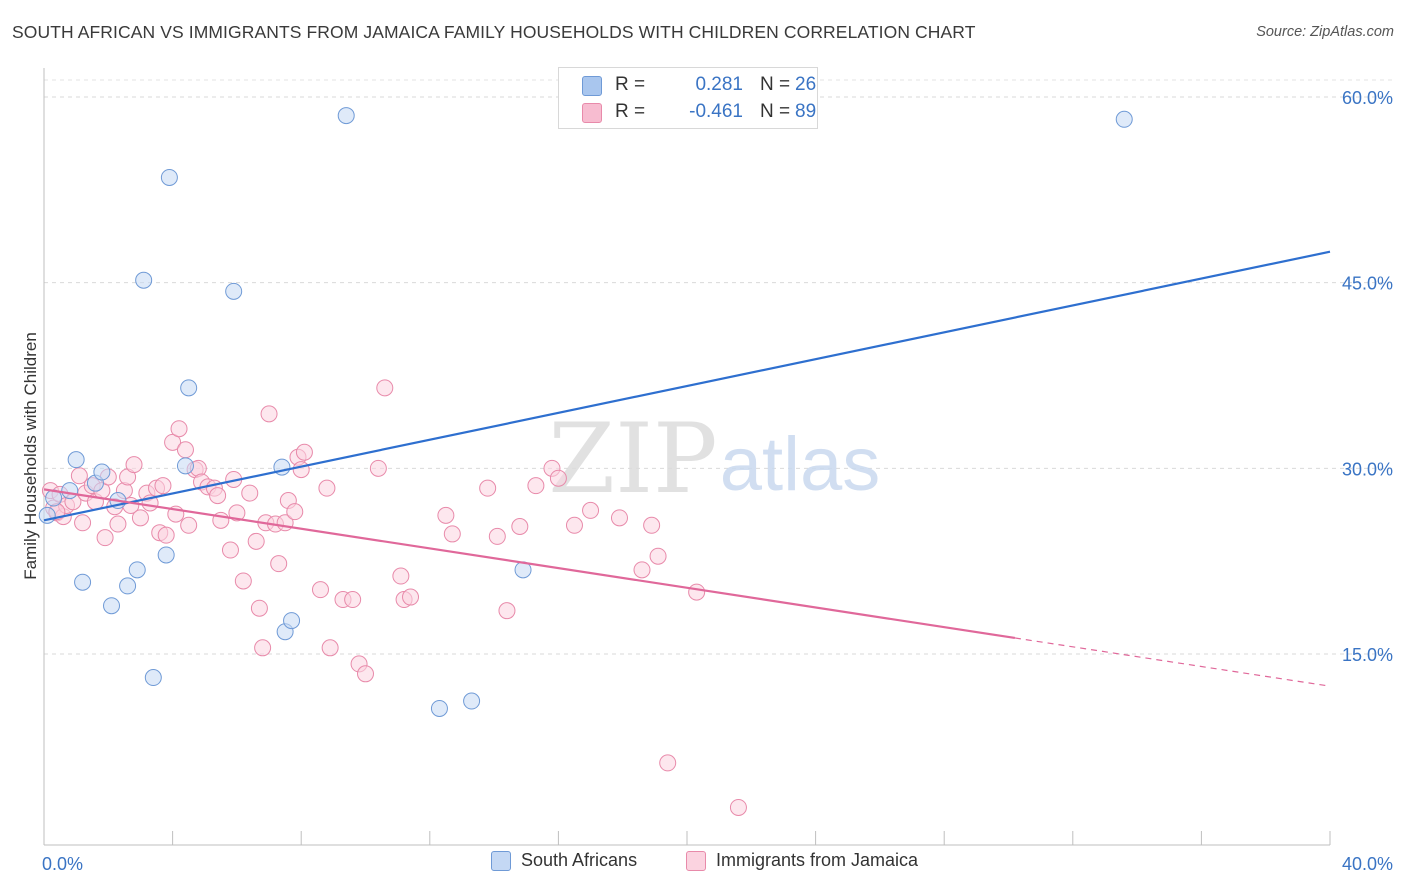 The height and width of the screenshot is (892, 1406). I want to click on x-tick-label: 40.0%, so click(1367, 864).